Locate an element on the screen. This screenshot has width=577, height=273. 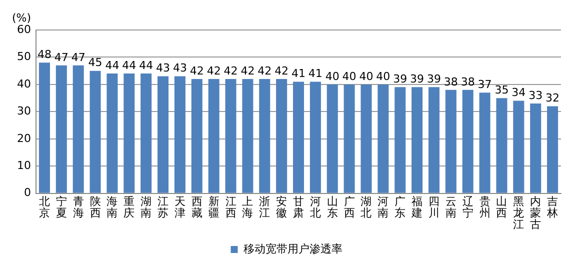
x-tick-label: 河北 is located at coordinates (315, 207).